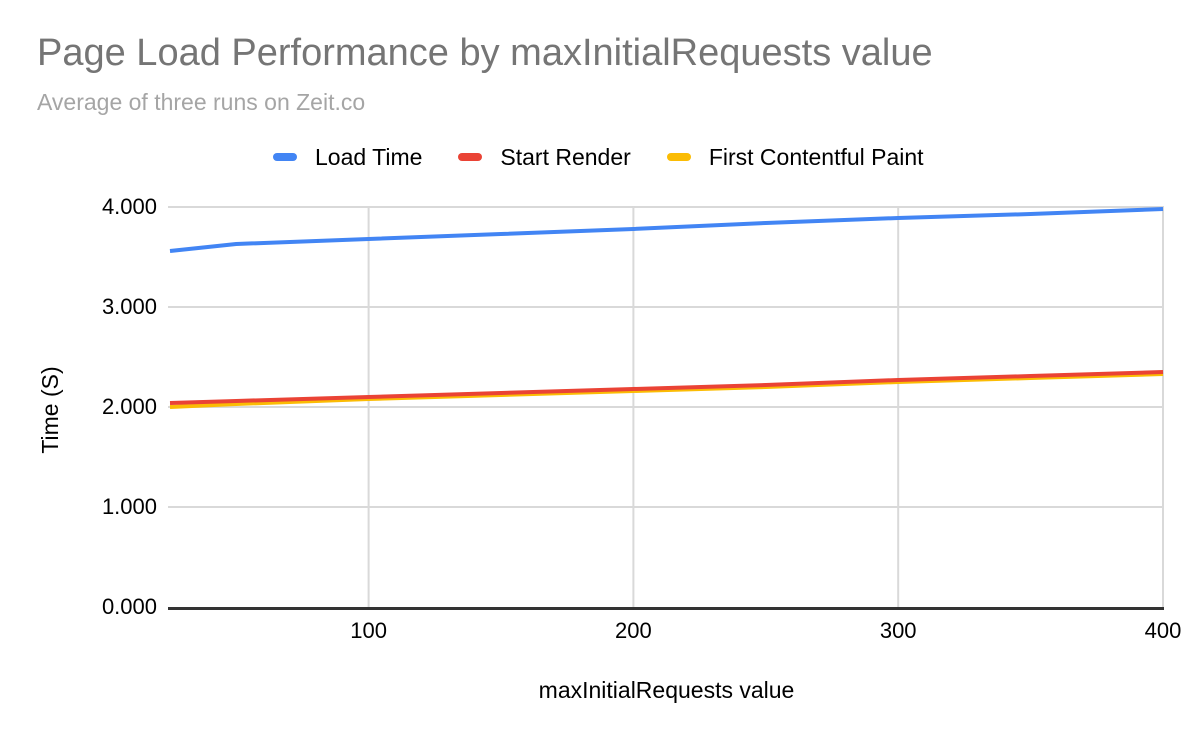 The height and width of the screenshot is (742, 1200). What do you see at coordinates (470, 157) in the screenshot?
I see `legend-swatch-start-render` at bounding box center [470, 157].